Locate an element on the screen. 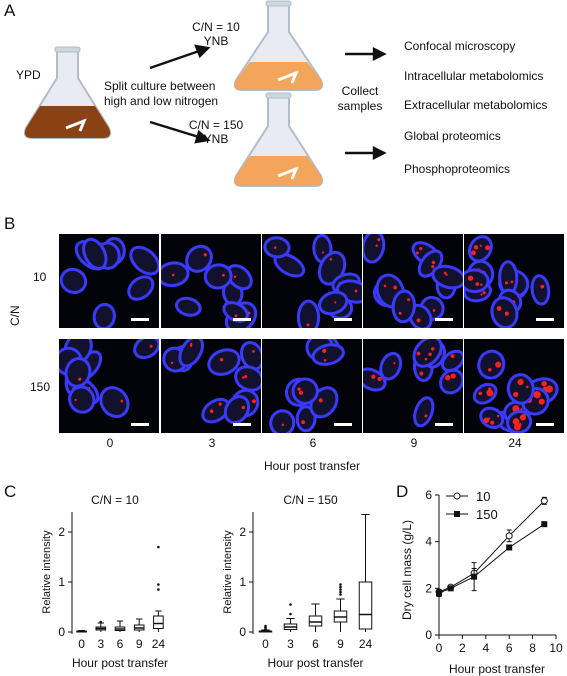 The height and width of the screenshot is (676, 567). micrograph-cn150-h24 is located at coordinates (514, 386).